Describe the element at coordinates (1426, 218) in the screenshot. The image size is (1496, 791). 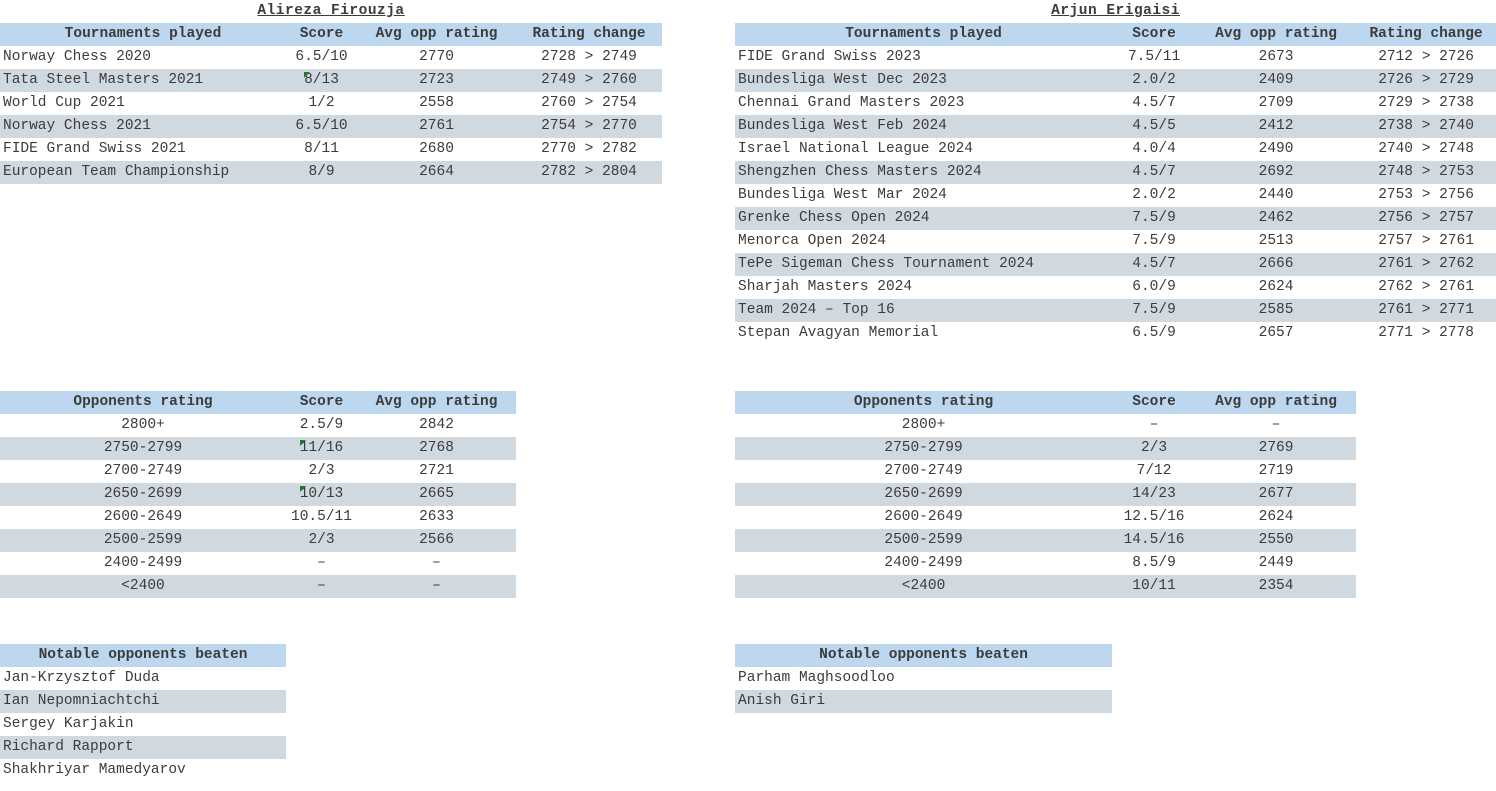
I see `right-tournament-rating-change: 2756 > 2757` at that location.